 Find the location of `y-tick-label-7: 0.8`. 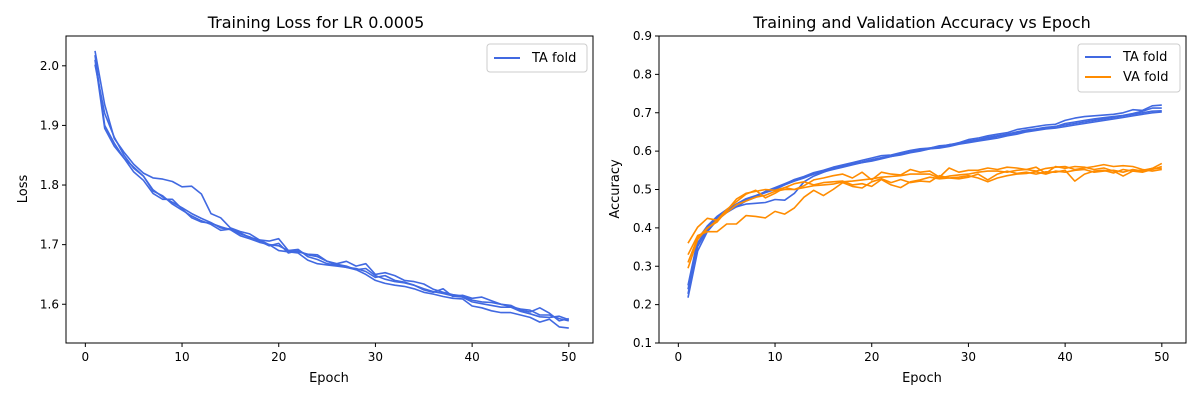

y-tick-label-7: 0.8 is located at coordinates (642, 74).